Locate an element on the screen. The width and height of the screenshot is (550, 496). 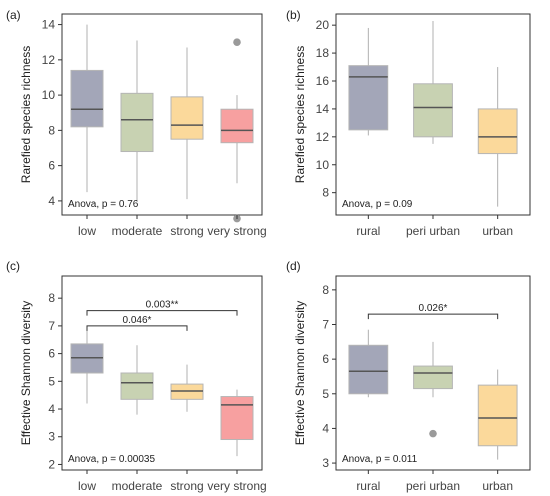
plot-frame is located at coordinates (162, 373).